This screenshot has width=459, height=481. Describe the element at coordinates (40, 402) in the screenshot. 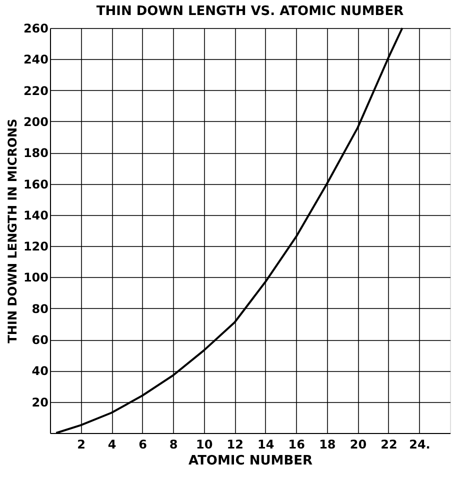

I see `y-tick-label: 20` at that location.